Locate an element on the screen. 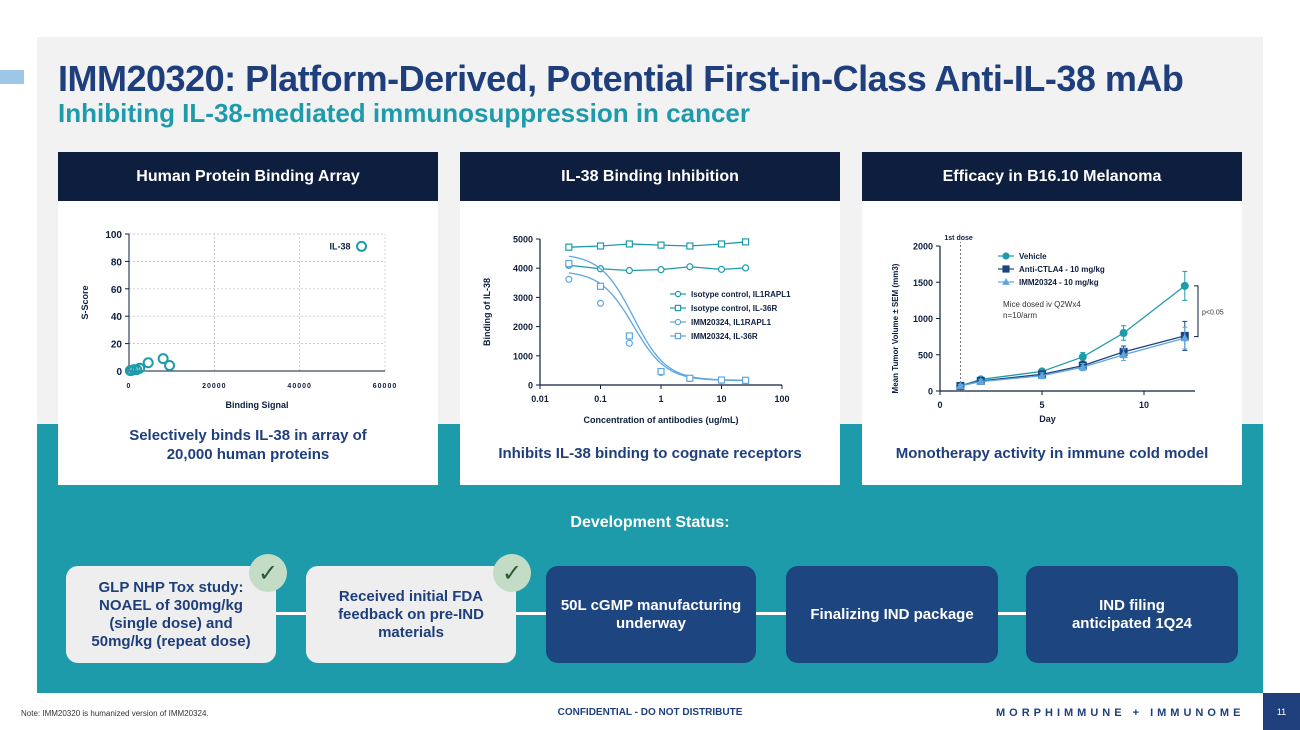 The height and width of the screenshot is (730, 1300). x-tick-label: 60000 is located at coordinates (385, 386).